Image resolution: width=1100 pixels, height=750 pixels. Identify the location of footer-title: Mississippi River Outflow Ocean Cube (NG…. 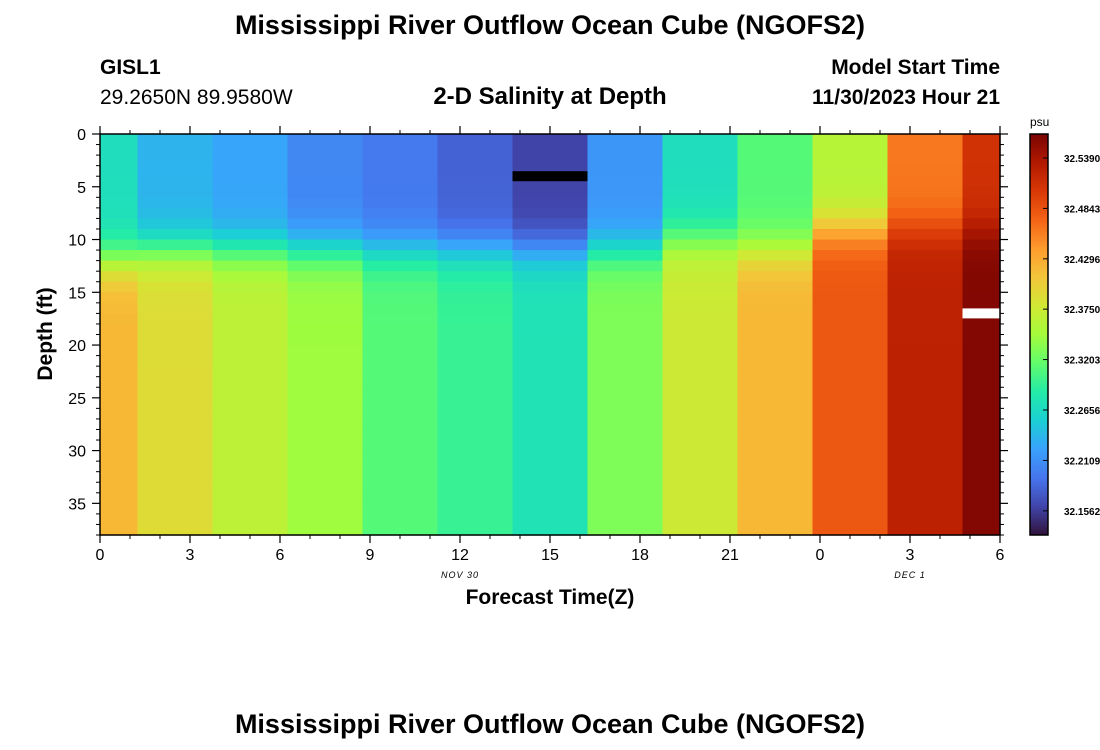
(550, 724).